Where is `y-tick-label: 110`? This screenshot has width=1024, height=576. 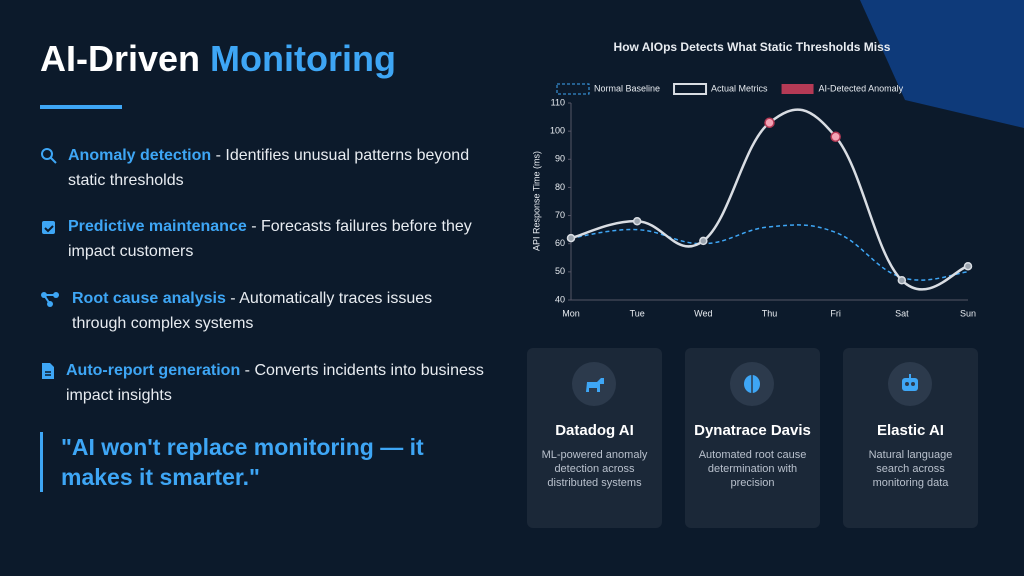 y-tick-label: 110 is located at coordinates (558, 102).